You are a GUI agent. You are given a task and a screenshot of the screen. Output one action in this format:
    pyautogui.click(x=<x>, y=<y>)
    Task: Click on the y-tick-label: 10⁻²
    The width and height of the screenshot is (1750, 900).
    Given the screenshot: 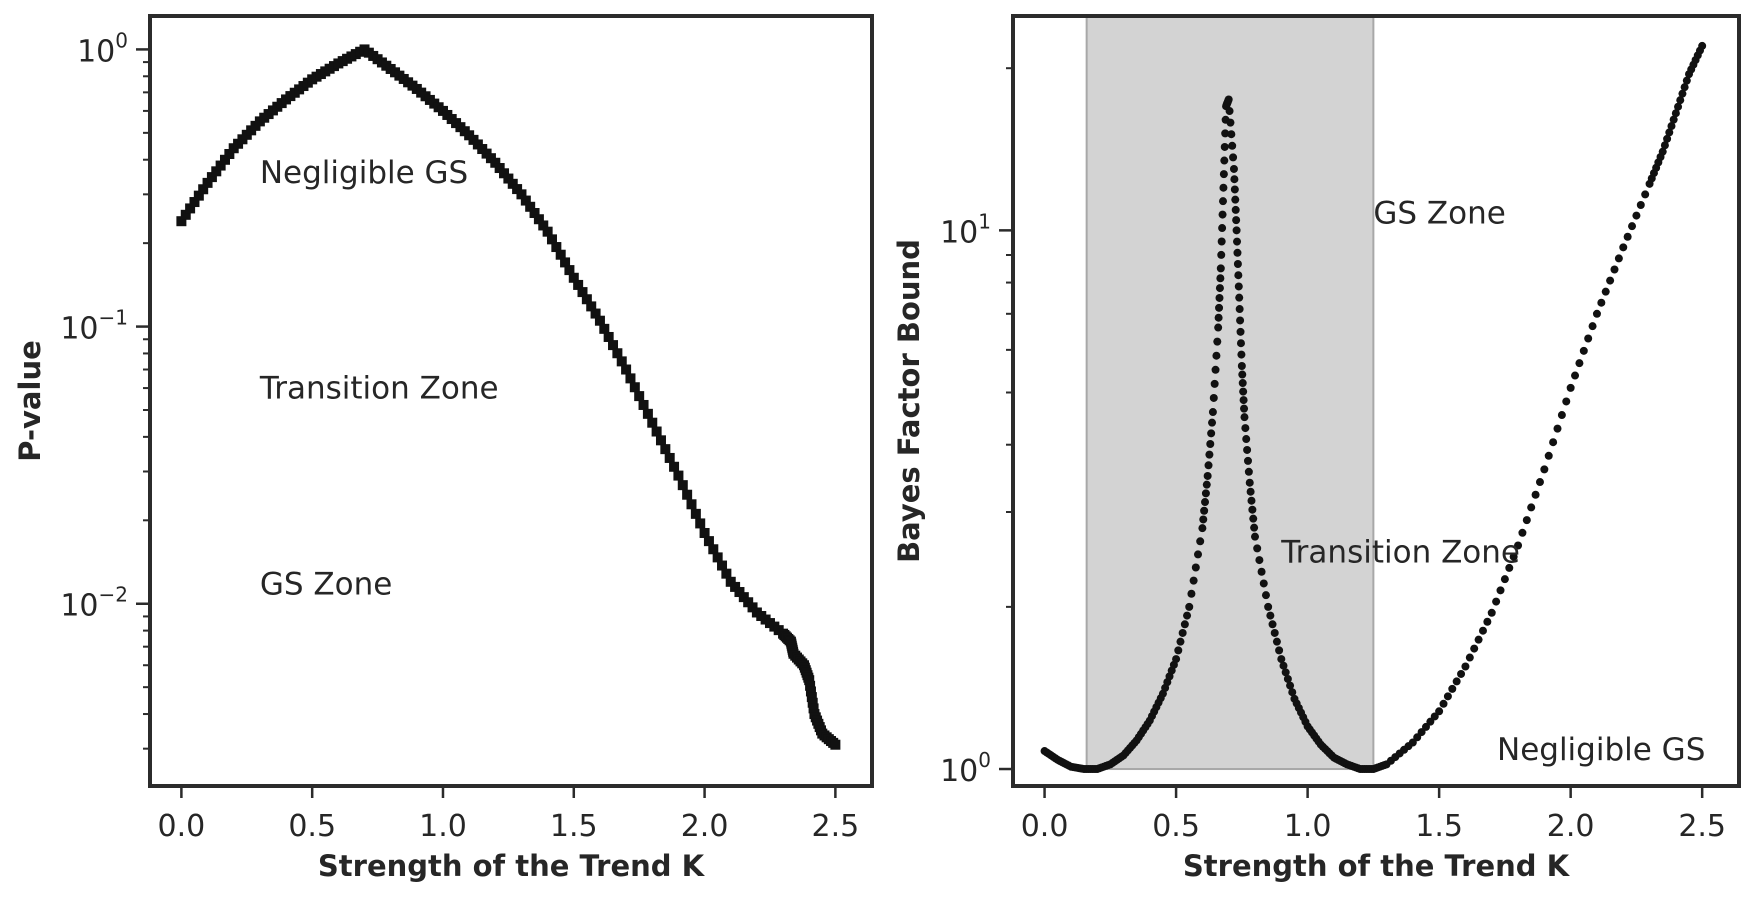 What is the action you would take?
    pyautogui.click(x=94, y=603)
    